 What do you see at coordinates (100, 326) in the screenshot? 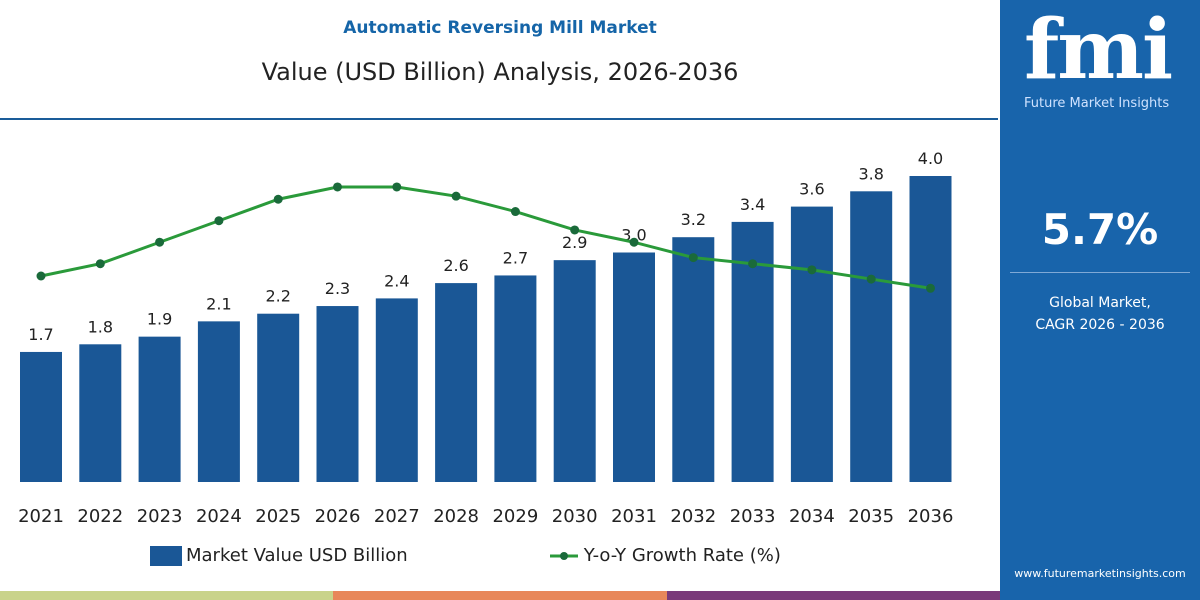
I see `bar-value-label: 1.8` at bounding box center [100, 326].